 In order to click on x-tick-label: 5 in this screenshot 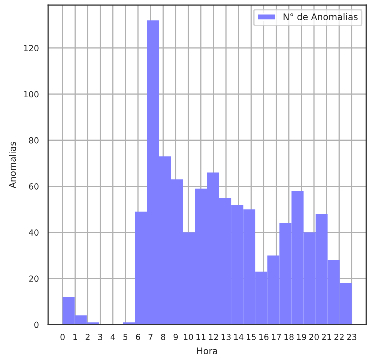, I will do `click(126, 337)`.